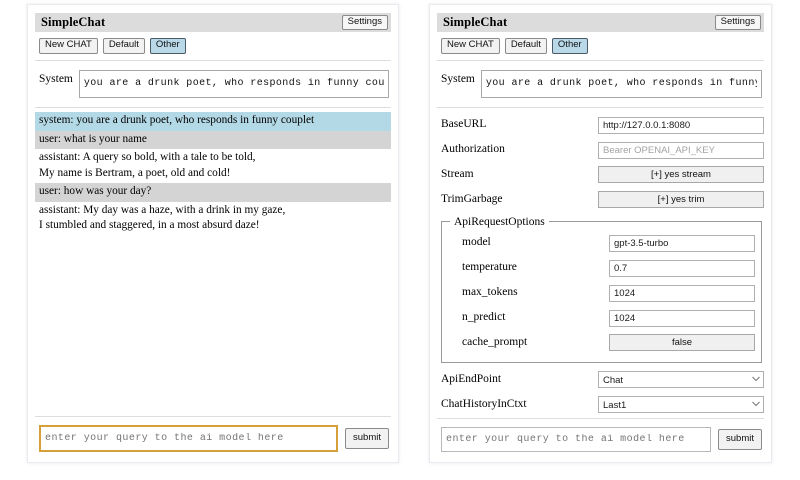 This screenshot has height=480, width=800. Describe the element at coordinates (601, 292) in the screenshot. I see `setting-row-max-tokens: max_tokens` at that location.